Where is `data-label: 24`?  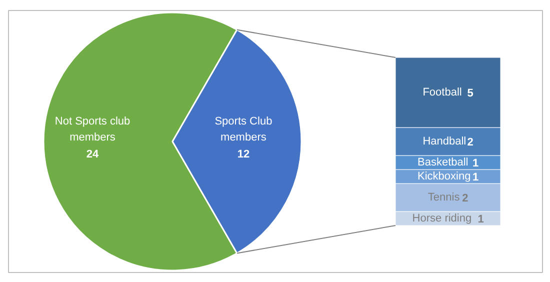 data-label: 24 is located at coordinates (93, 154).